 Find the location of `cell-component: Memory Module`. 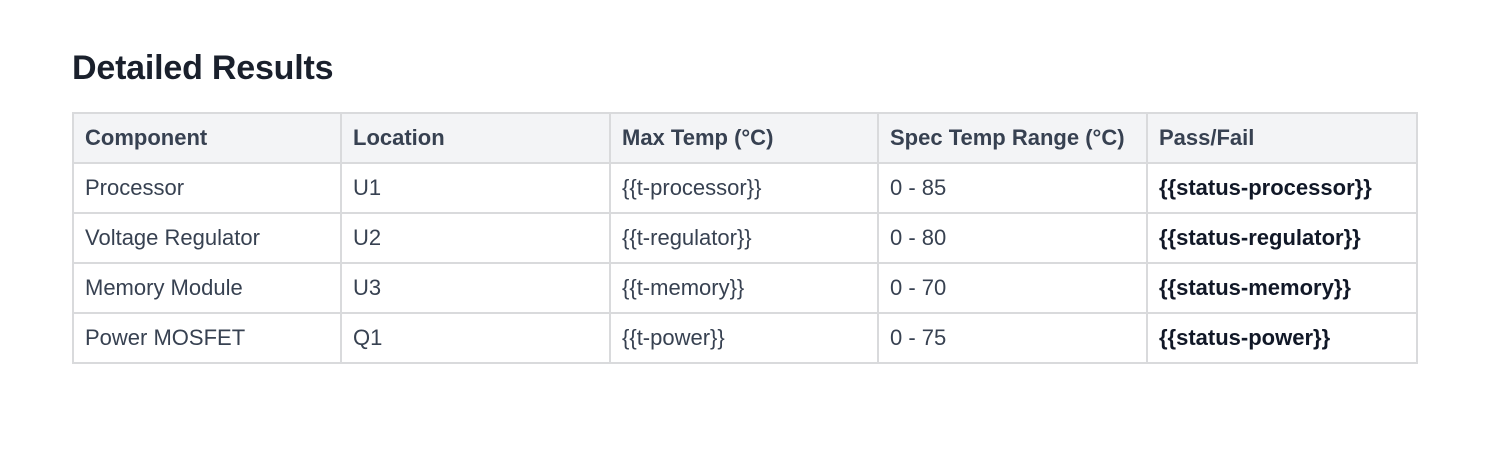

cell-component: Memory Module is located at coordinates (207, 288).